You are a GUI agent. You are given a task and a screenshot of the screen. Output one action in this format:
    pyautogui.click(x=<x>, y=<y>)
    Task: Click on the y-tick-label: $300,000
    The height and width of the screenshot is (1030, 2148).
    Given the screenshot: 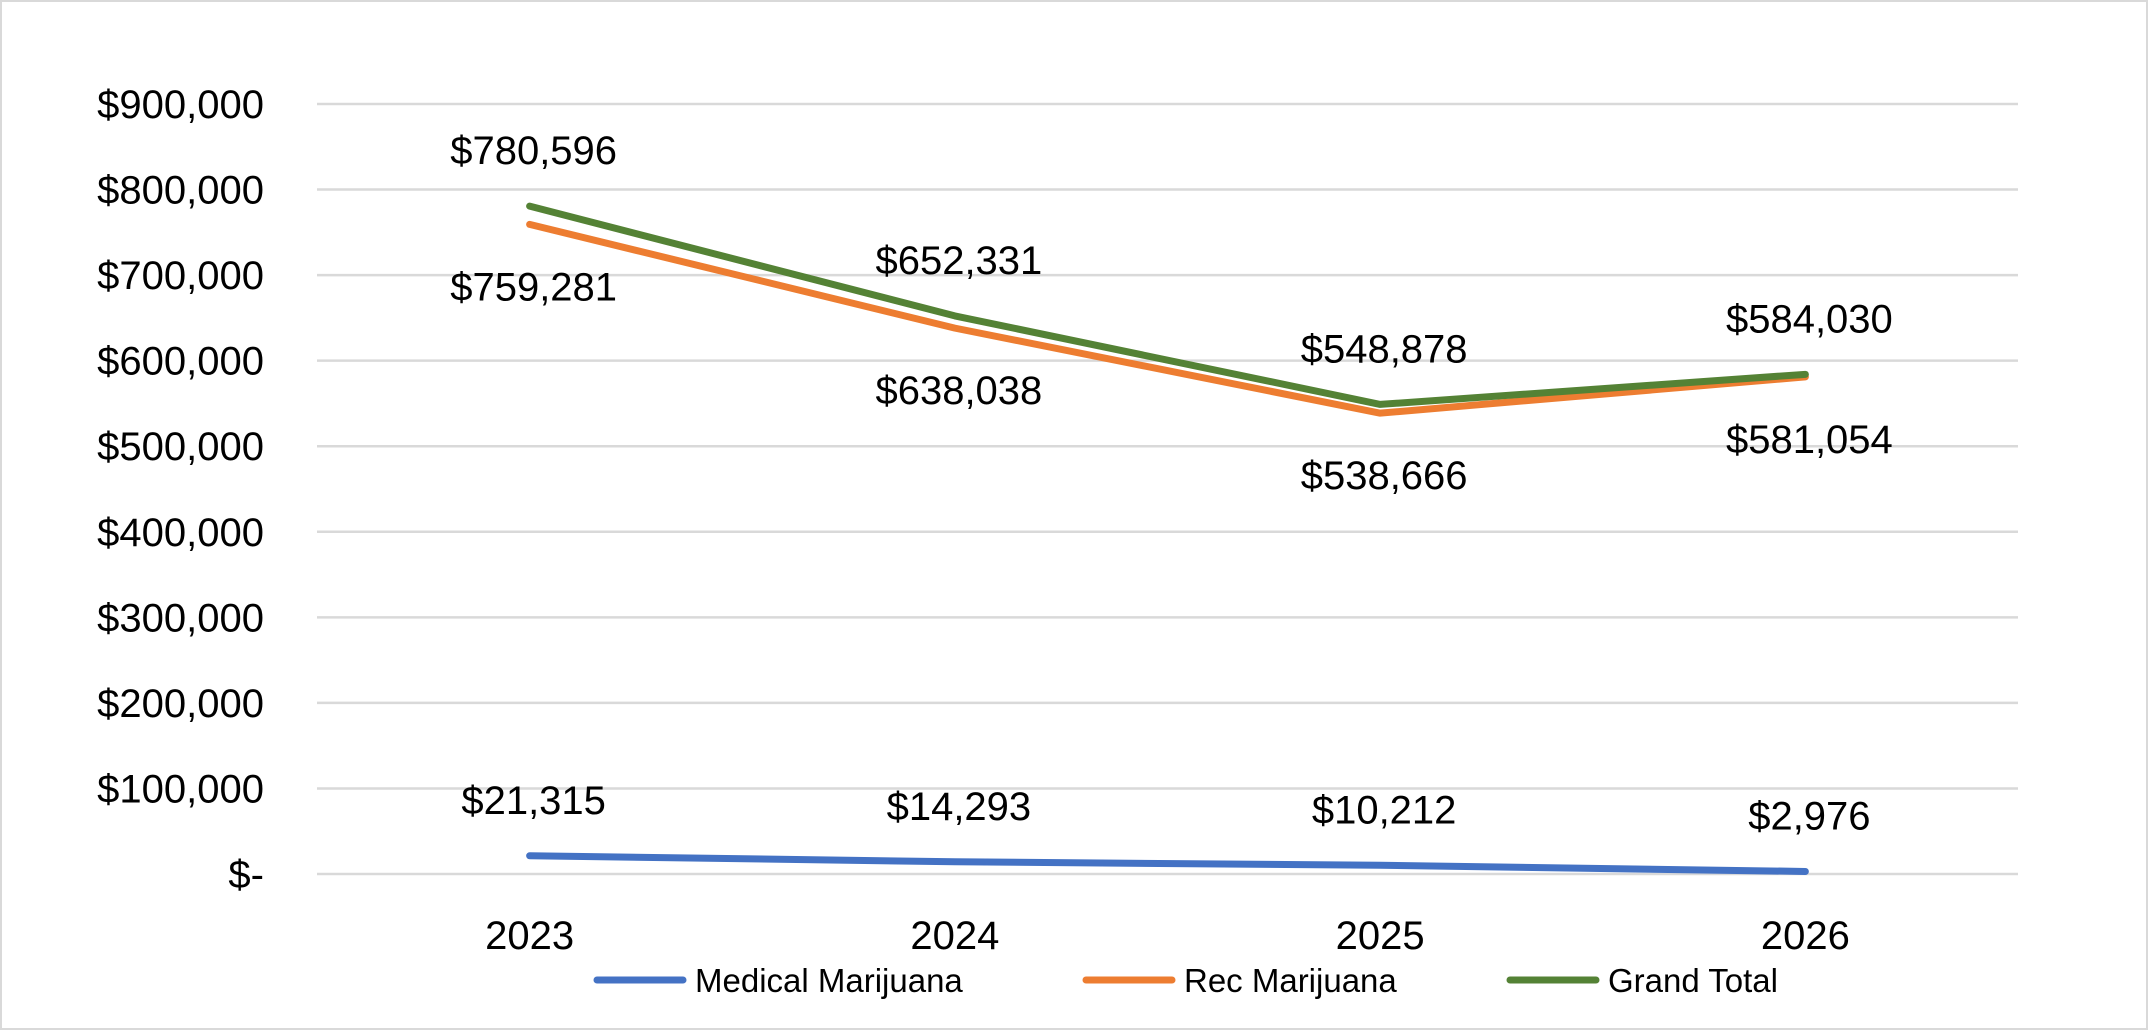 What is the action you would take?
    pyautogui.click(x=180, y=618)
    